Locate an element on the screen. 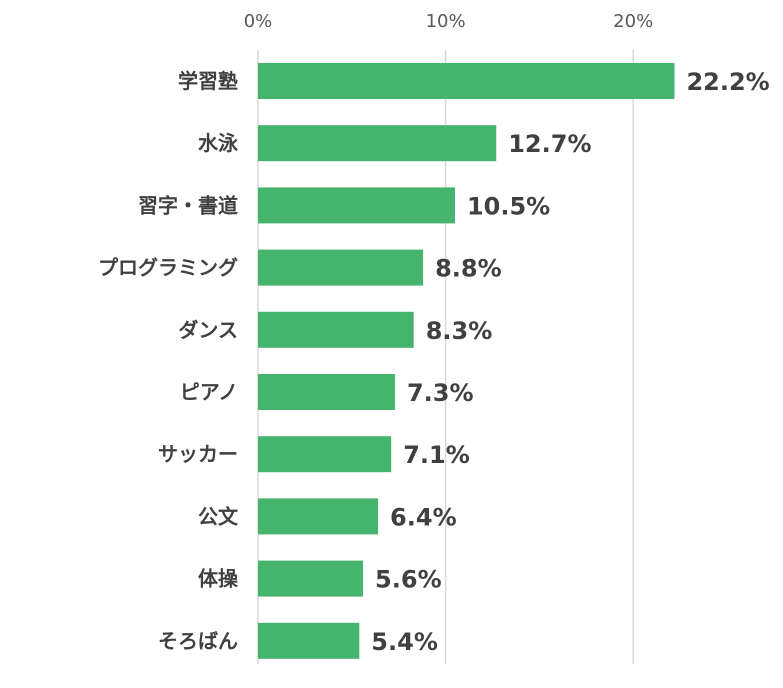  data-label: 7.1% is located at coordinates (436, 455).